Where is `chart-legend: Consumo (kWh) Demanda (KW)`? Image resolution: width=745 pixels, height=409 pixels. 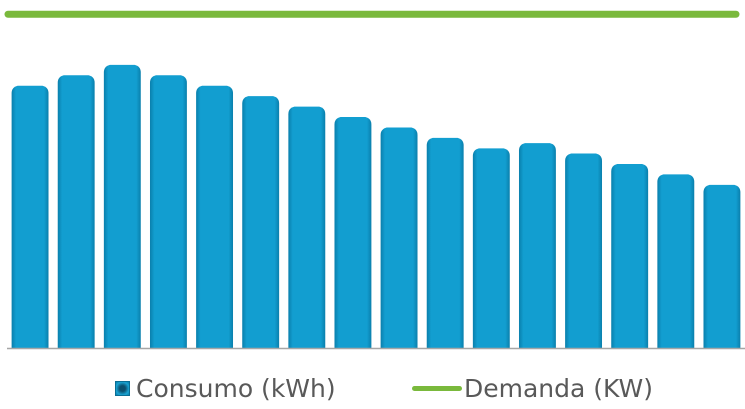
chart-legend: Consumo (kWh) Demanda (KW) is located at coordinates (372, 388).